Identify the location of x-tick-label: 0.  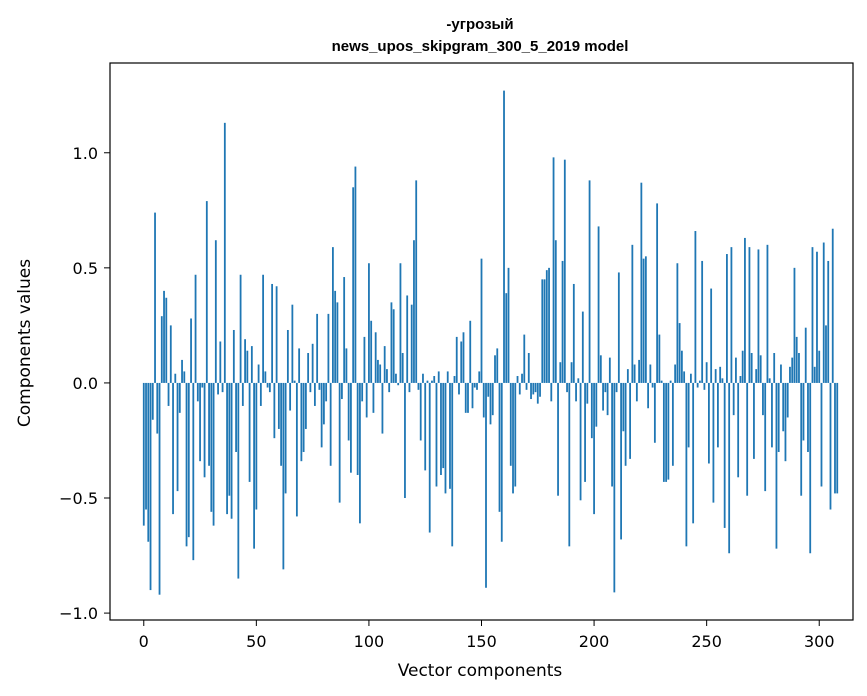
(144, 641).